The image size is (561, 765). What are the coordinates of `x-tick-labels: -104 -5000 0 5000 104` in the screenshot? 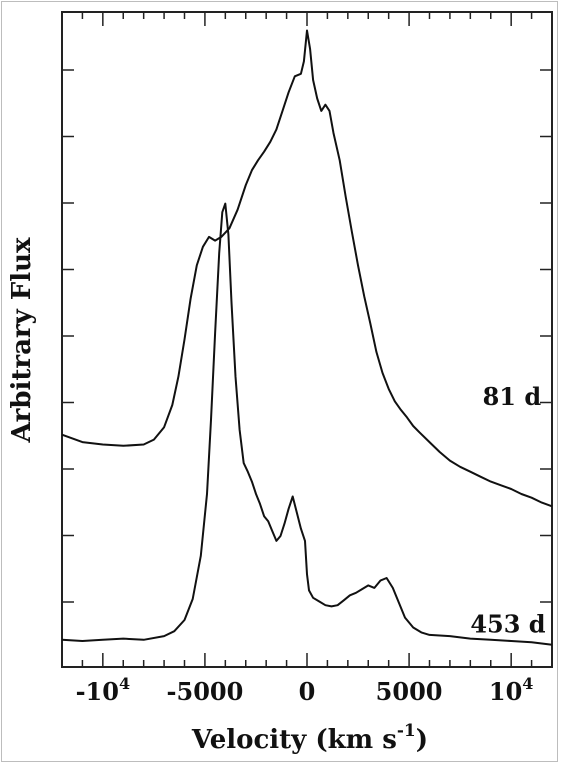 It's located at (305, 690).